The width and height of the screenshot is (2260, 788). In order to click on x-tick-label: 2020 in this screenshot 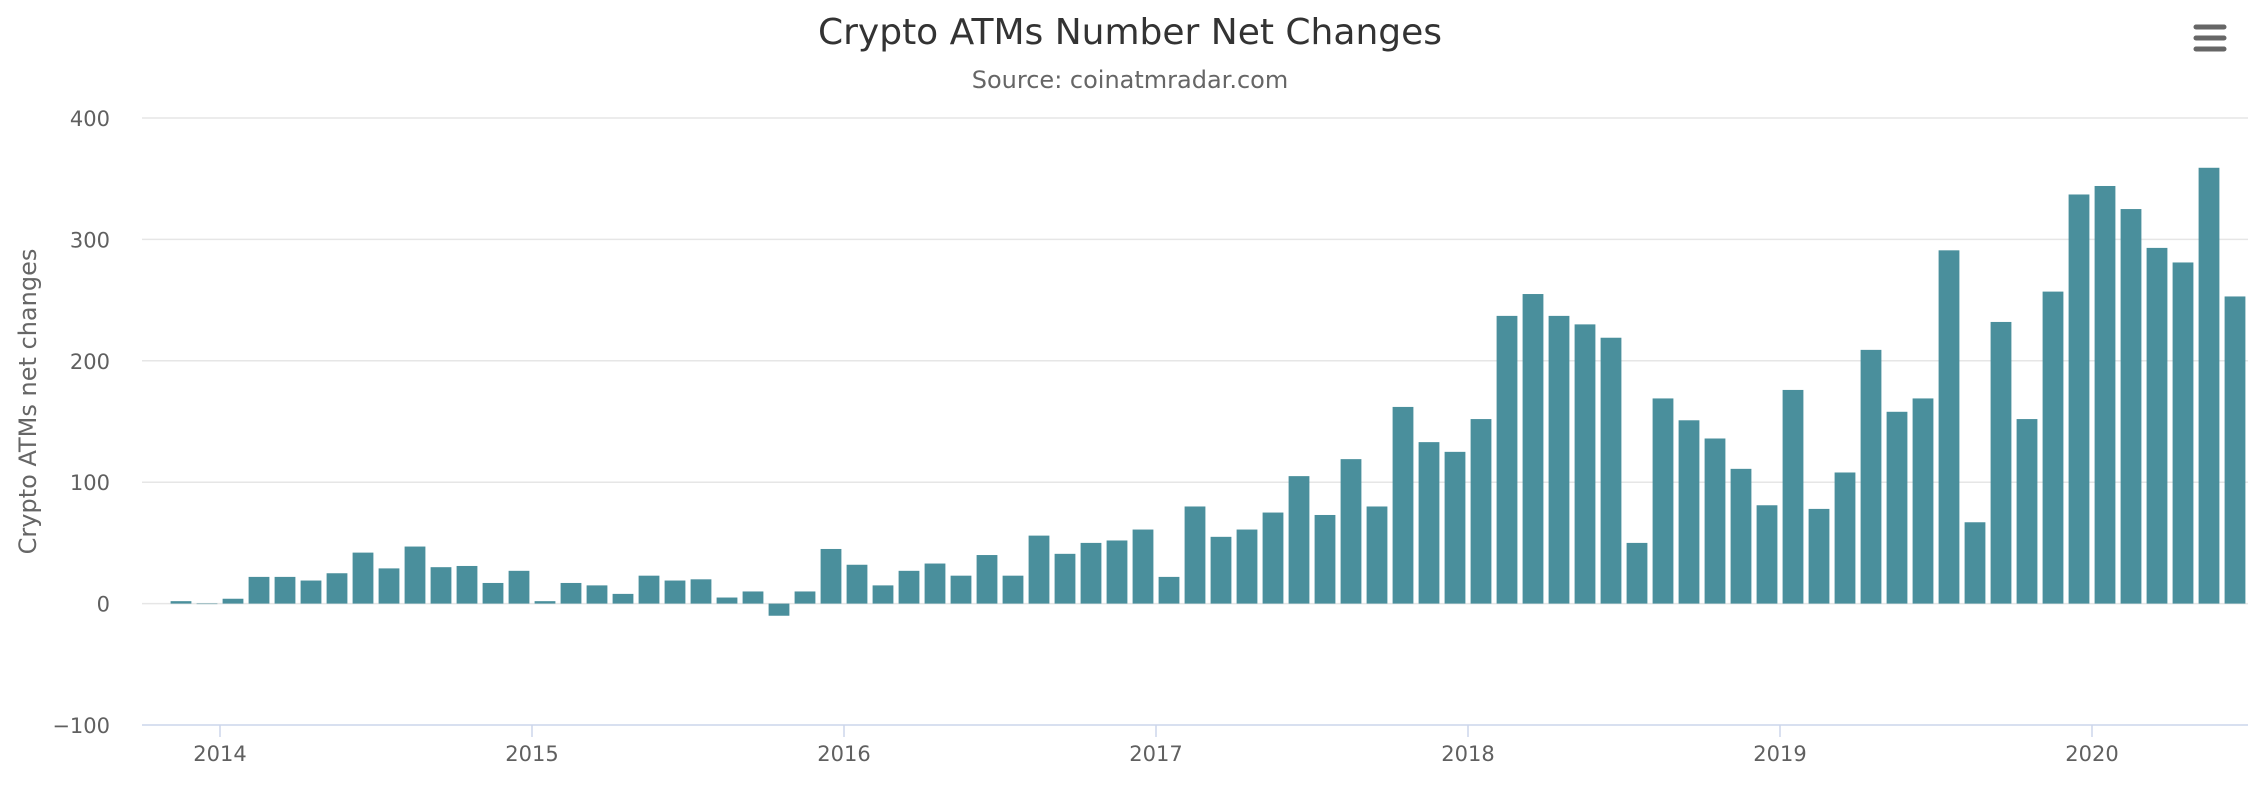, I will do `click(2091, 754)`.